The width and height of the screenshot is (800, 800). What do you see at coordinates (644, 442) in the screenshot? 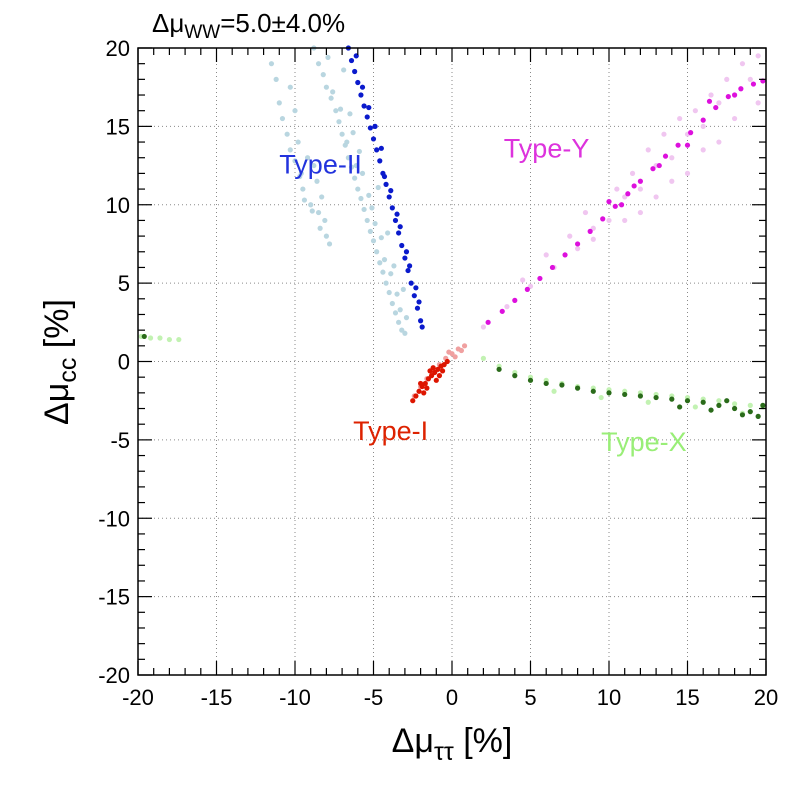
I see `label-type-x: Type-X` at bounding box center [644, 442].